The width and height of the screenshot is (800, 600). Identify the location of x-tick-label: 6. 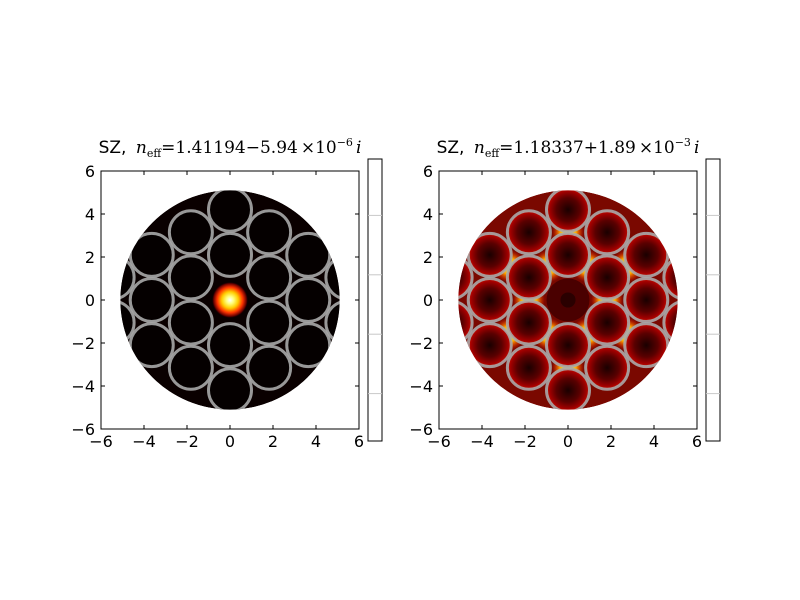
(359, 441).